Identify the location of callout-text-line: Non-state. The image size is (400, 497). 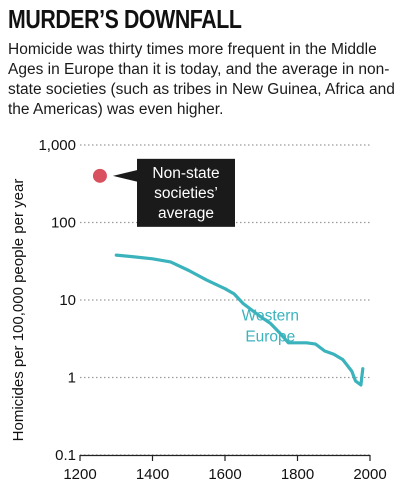
(185, 173).